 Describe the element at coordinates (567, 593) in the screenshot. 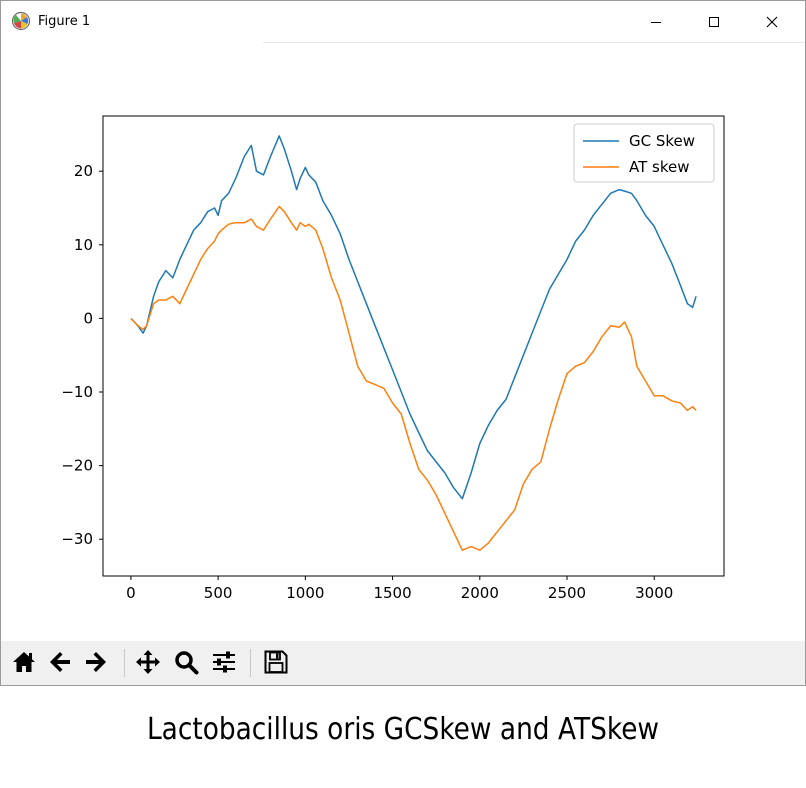

I see `x-tick-label: 2500` at that location.